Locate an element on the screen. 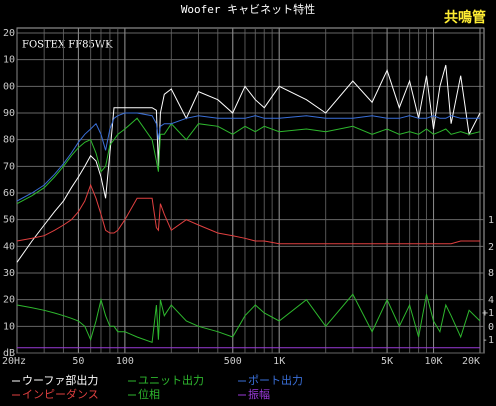  badge: 共鳴管 is located at coordinates (465, 17).